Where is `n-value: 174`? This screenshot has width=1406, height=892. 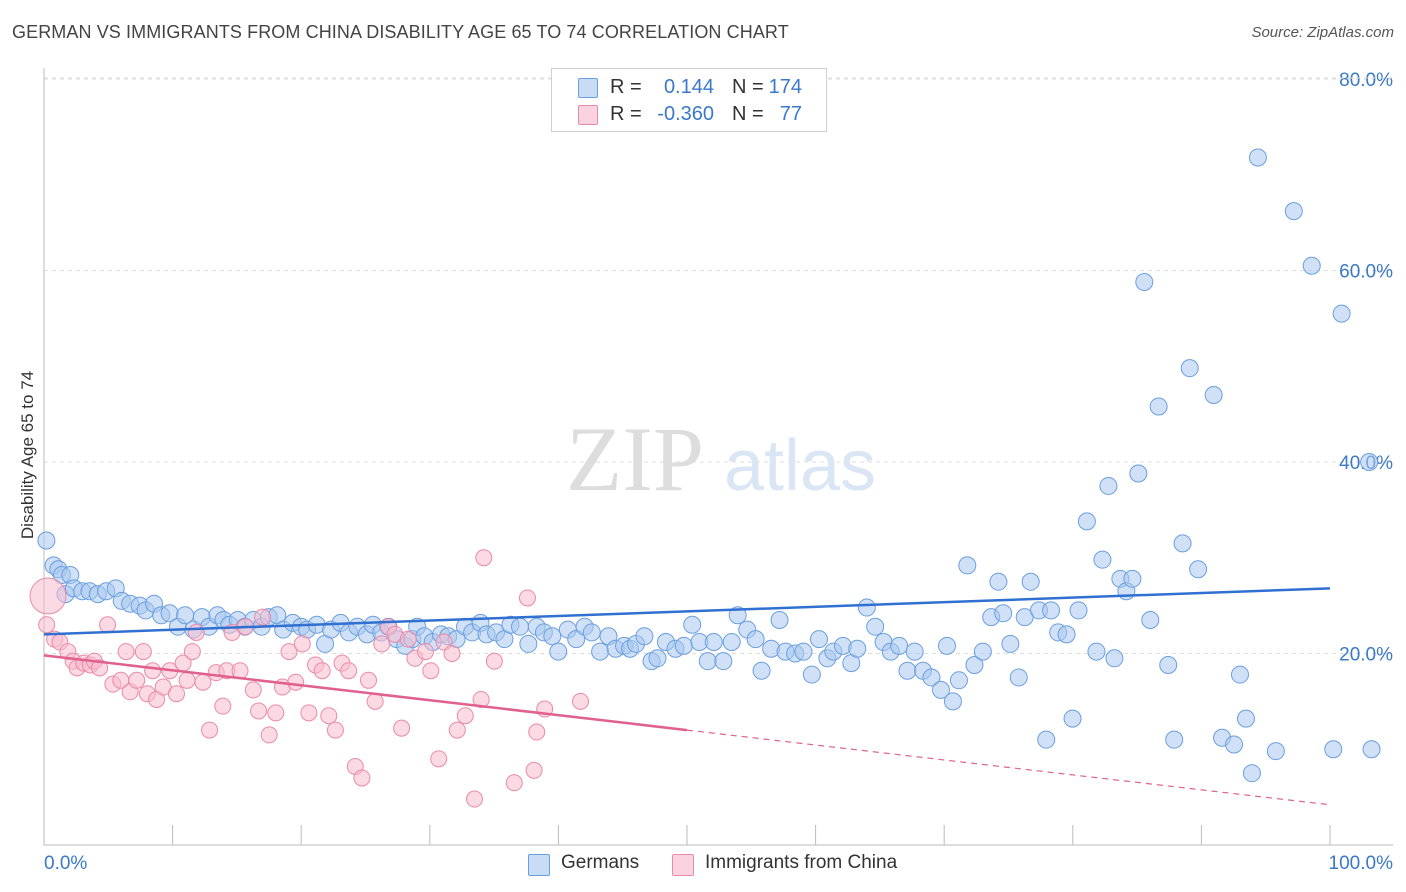
n-value: 174 is located at coordinates (785, 87).